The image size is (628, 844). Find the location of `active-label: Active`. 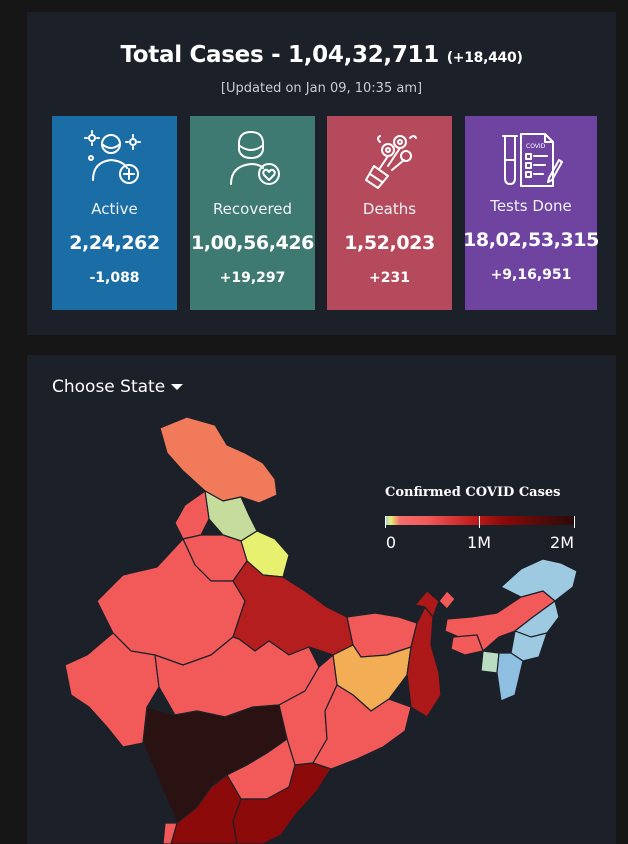

active-label: Active is located at coordinates (114, 209).